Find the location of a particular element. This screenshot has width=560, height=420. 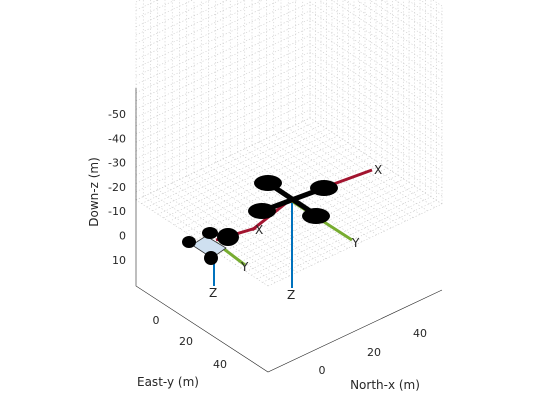

large-quadrotor: X Y Z is located at coordinates (315, 232).